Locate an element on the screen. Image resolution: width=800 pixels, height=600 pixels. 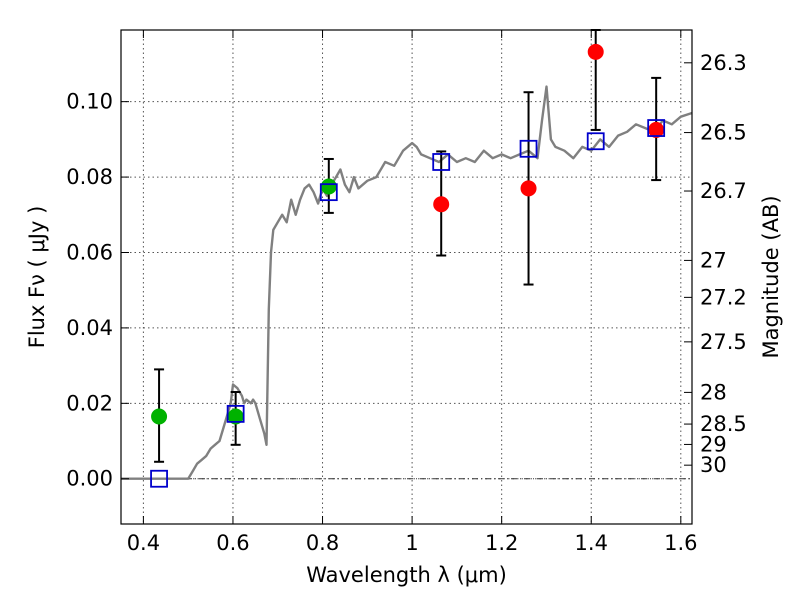
y2-tick-label: 26.3 is located at coordinates (723, 63).